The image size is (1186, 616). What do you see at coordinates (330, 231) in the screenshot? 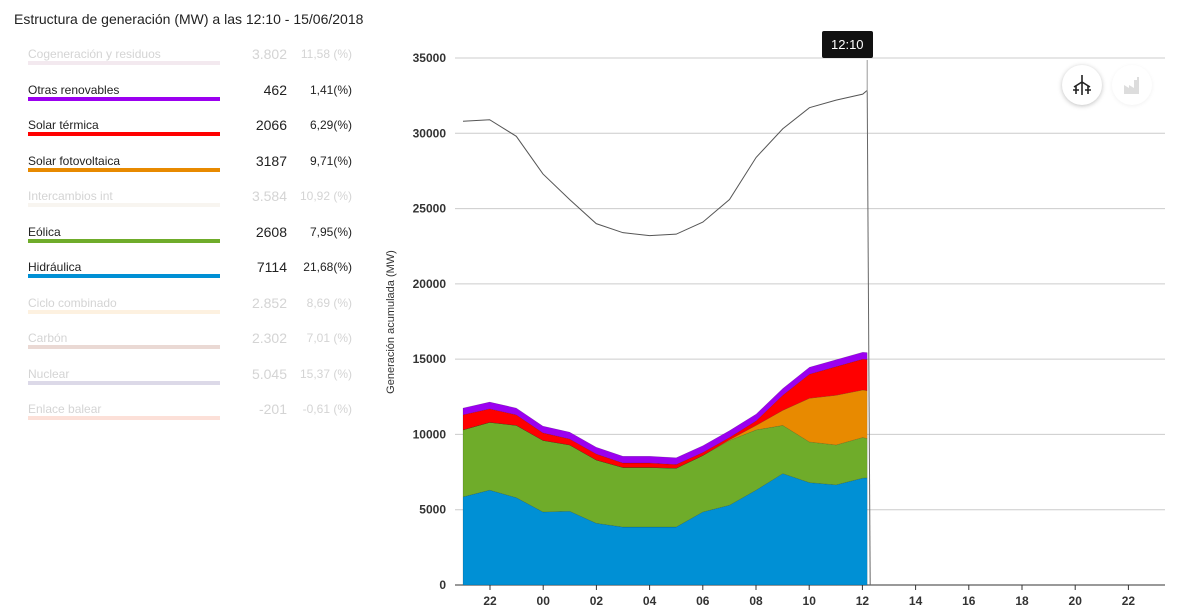
I see `legend-percent: 7,95(%)` at bounding box center [330, 231].